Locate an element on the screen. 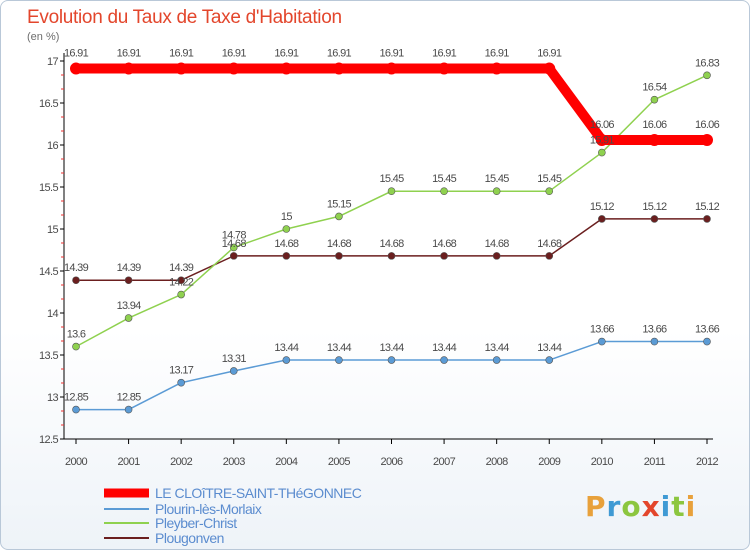  x-tick-label: 2007 is located at coordinates (444, 462).